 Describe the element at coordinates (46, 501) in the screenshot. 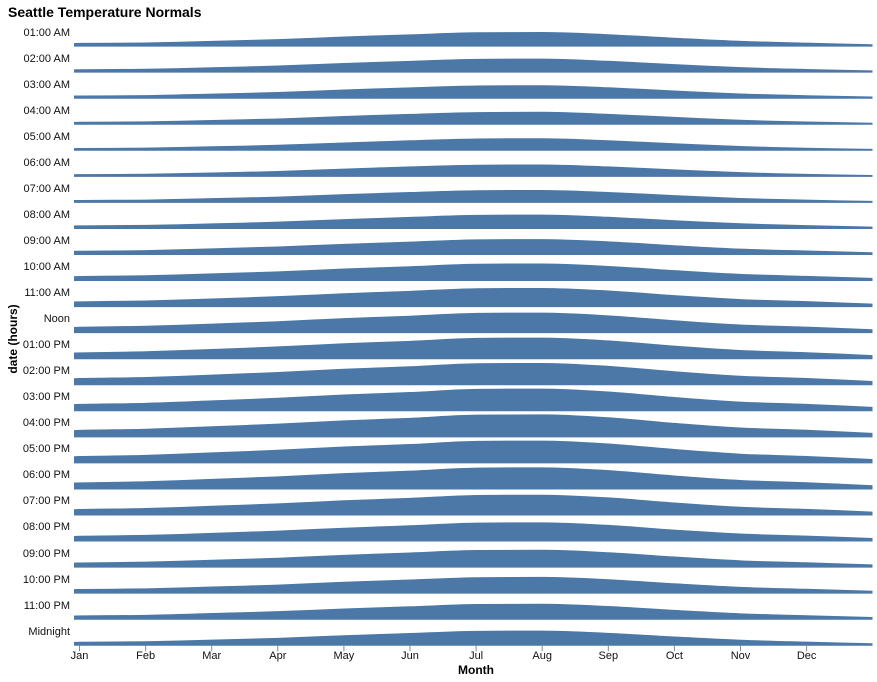

I see `hour-label-07-00-pm: 07:00 PM` at that location.